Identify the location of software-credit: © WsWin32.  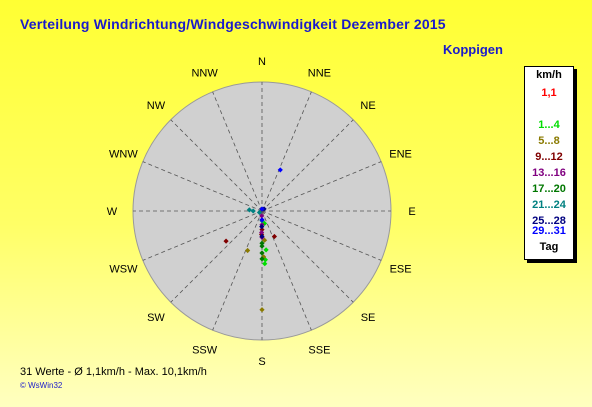
(41, 385).